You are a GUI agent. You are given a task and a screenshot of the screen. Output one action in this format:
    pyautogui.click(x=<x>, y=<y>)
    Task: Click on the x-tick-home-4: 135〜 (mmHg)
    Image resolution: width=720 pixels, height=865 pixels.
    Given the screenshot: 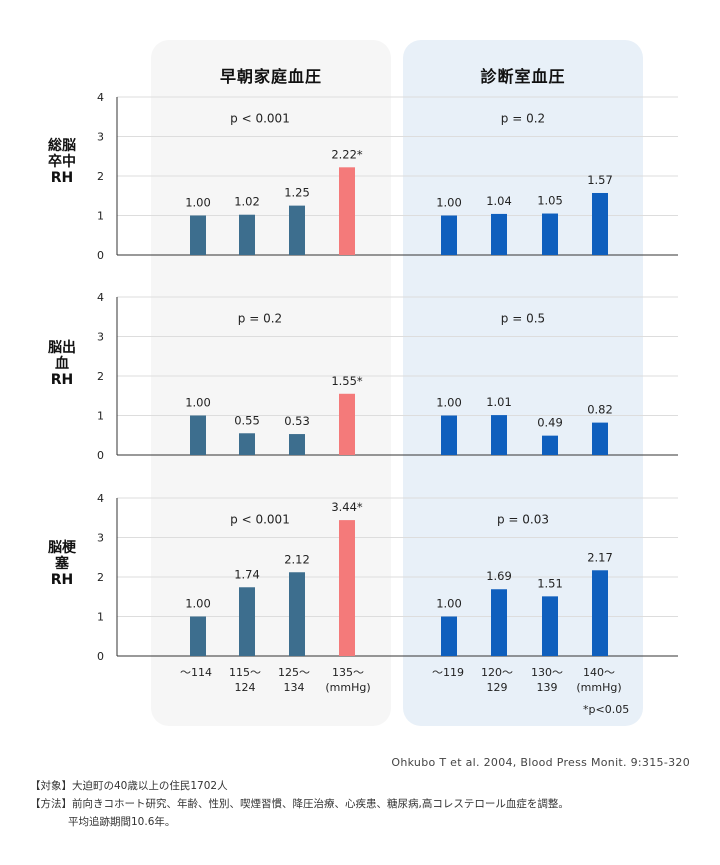 What is the action you would take?
    pyautogui.click(x=348, y=680)
    